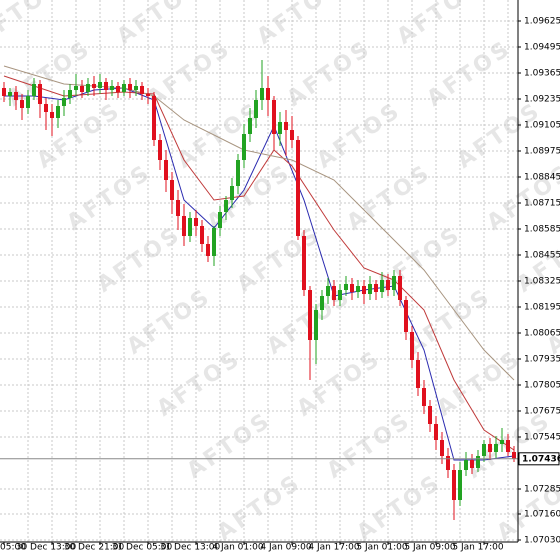 The height and width of the screenshot is (552, 560). What do you see at coordinates (542, 100) in the screenshot?
I see `y-tick-label: 1.09235` at bounding box center [542, 100].